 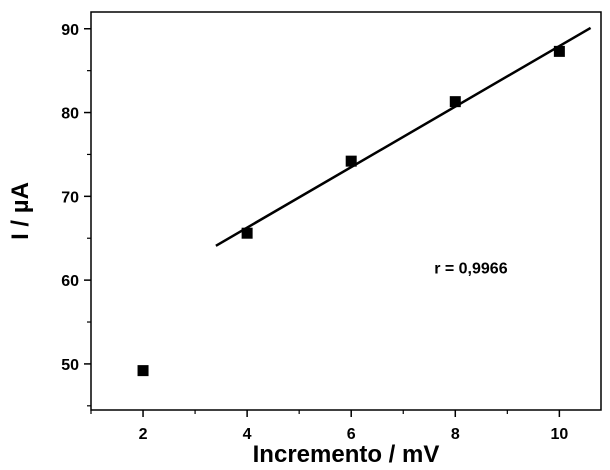 What do you see at coordinates (70, 114) in the screenshot?
I see `y-tick-label: 80` at bounding box center [70, 114].